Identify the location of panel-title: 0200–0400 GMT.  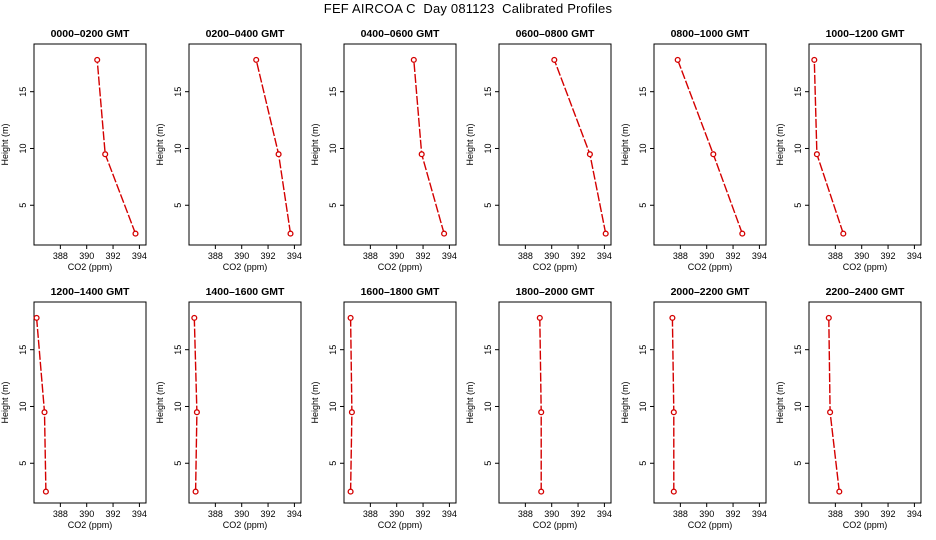
(245, 34).